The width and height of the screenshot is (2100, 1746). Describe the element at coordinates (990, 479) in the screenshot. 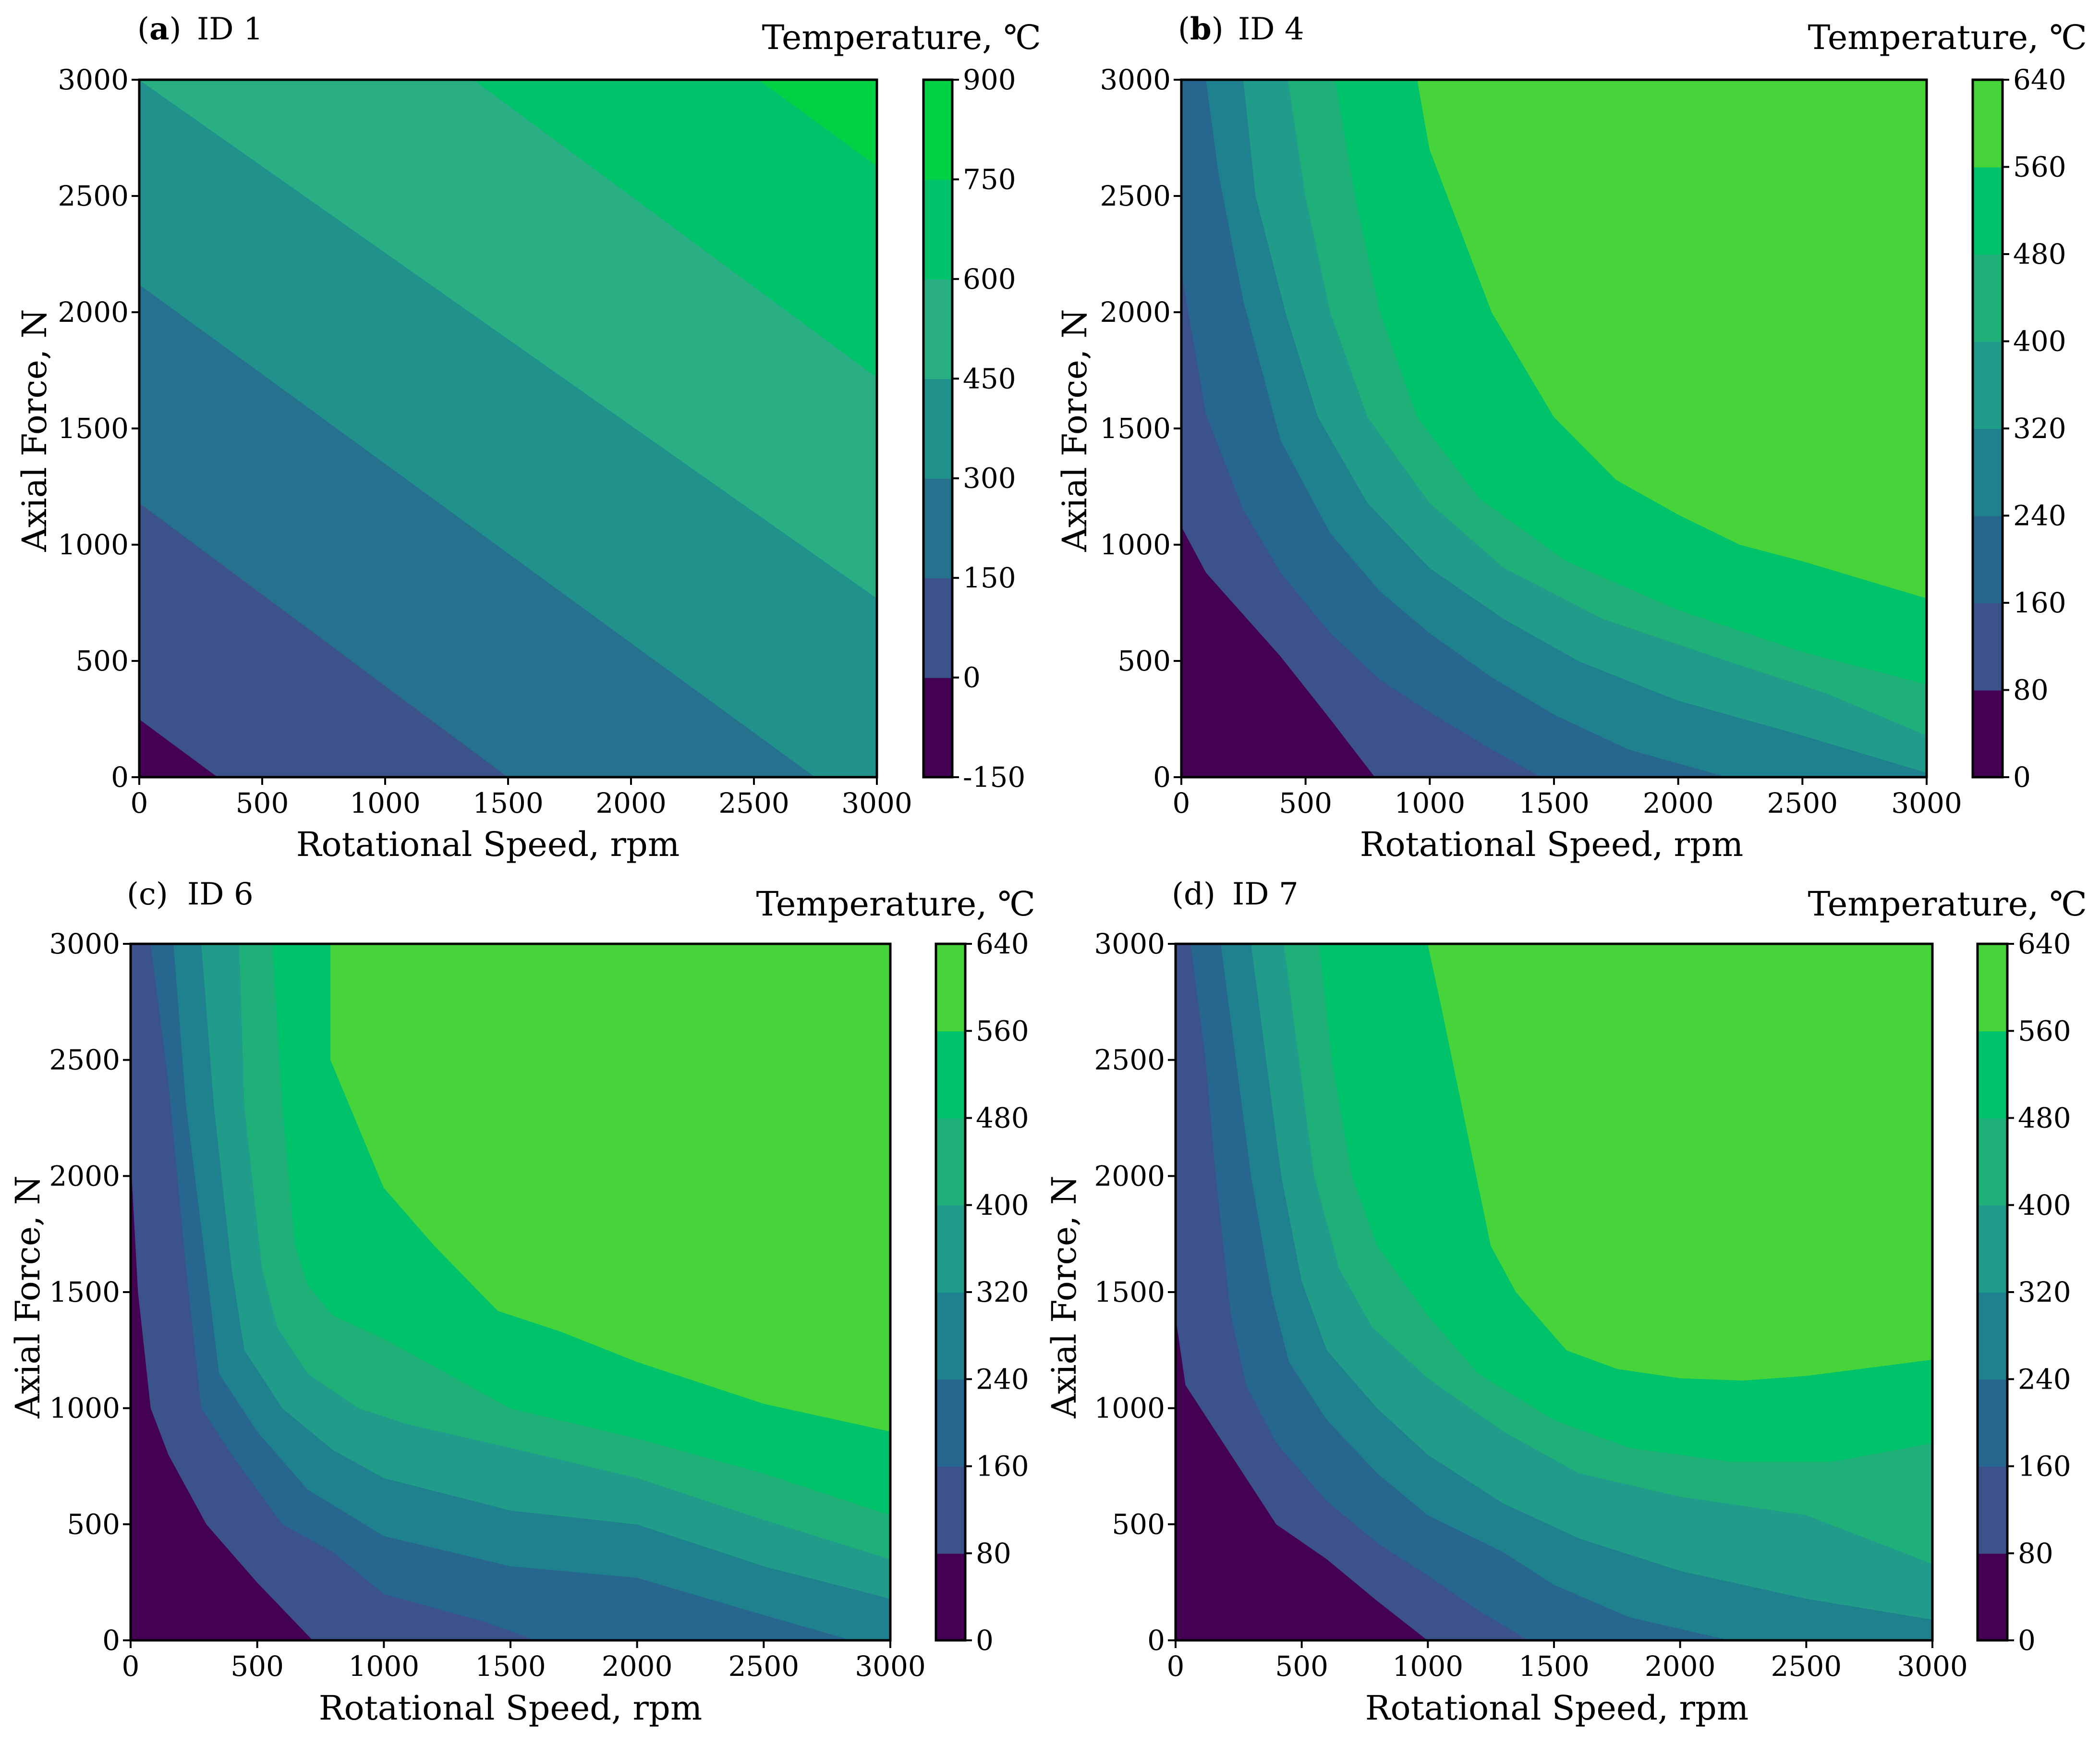

I see `colorbar-tick-label: 300` at that location.